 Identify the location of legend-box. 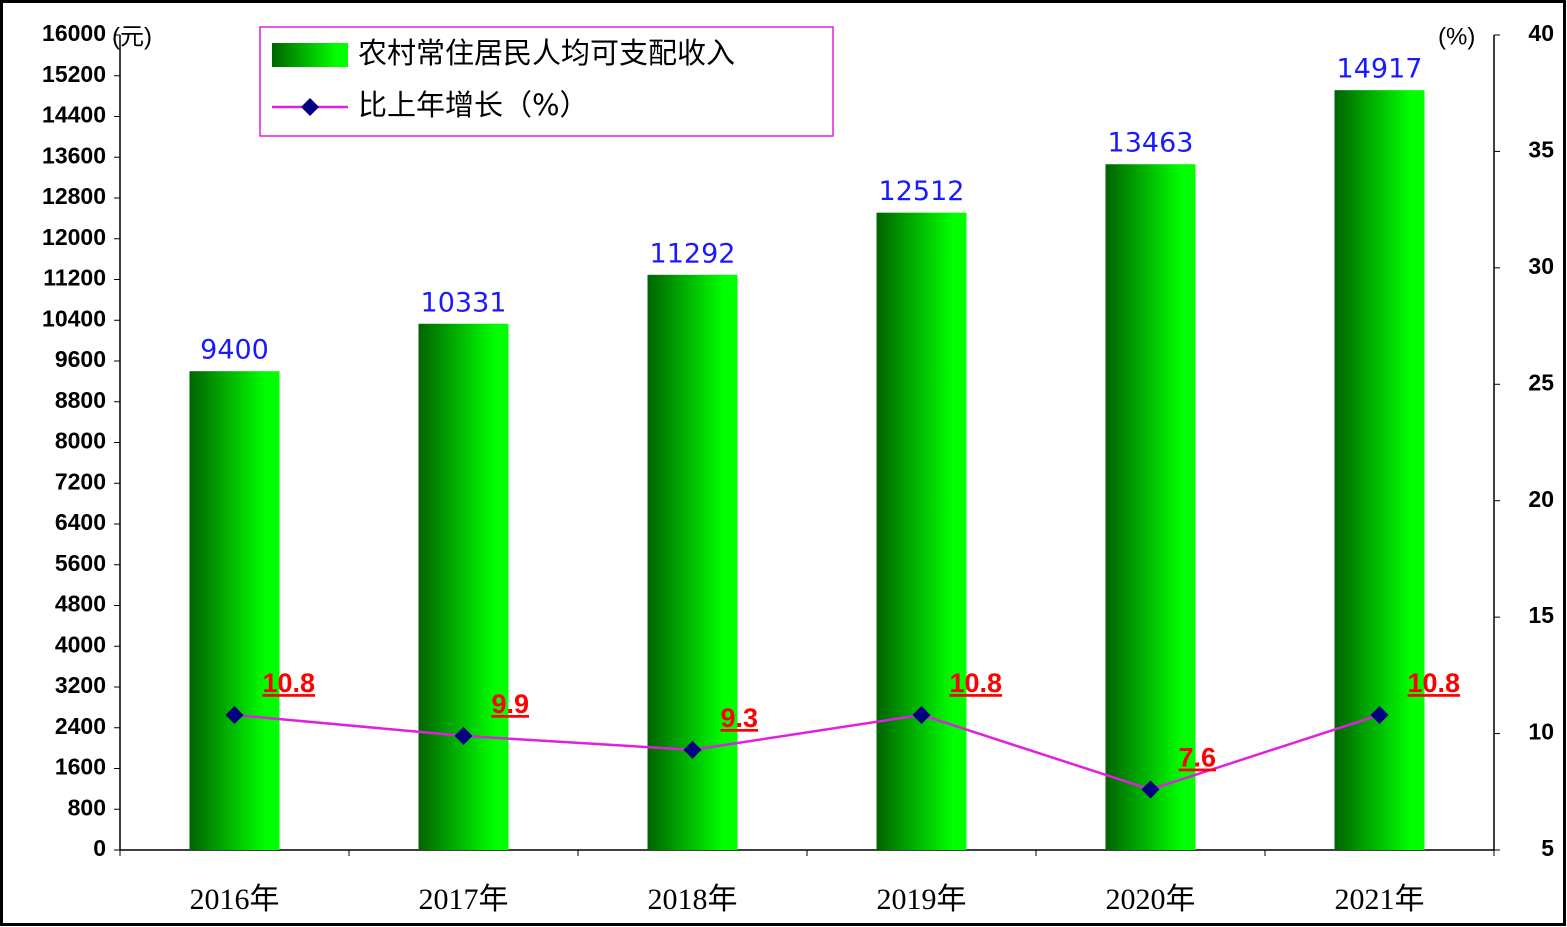
(546, 81).